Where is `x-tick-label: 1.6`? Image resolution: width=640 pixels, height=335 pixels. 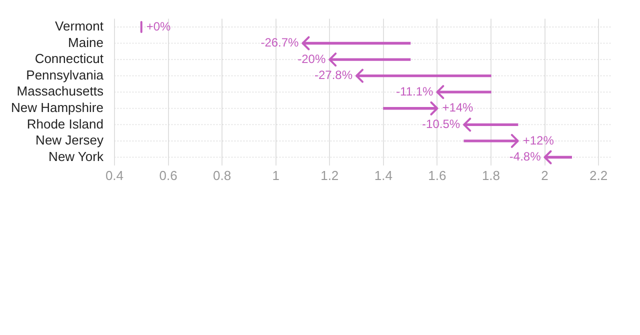 x-tick-label: 1.6 is located at coordinates (437, 175).